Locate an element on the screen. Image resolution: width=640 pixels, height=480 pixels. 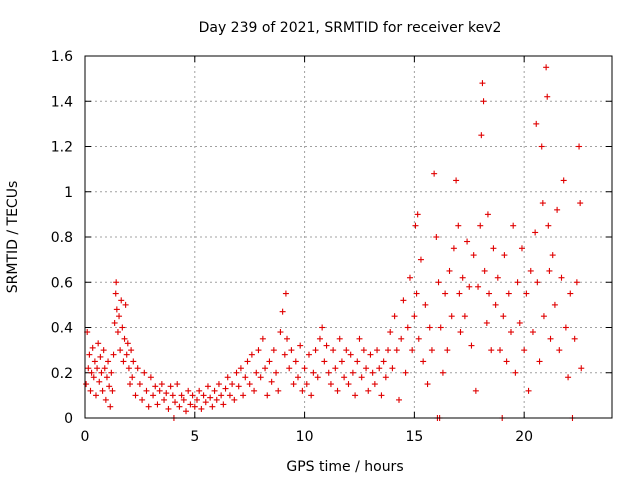
y-tick-label: 1.6 is located at coordinates (62, 57).